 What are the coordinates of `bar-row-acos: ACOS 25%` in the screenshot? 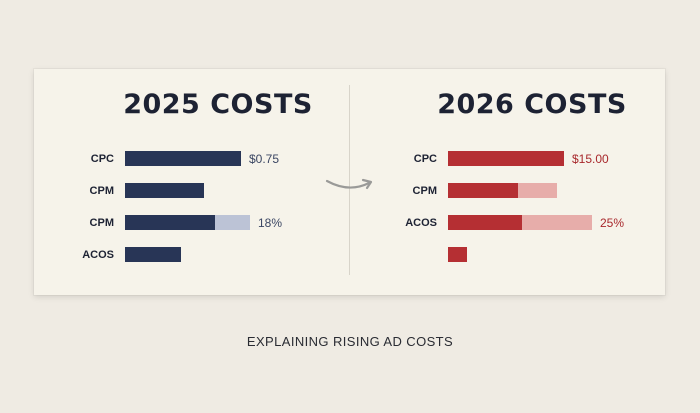 It's located at (349, 223).